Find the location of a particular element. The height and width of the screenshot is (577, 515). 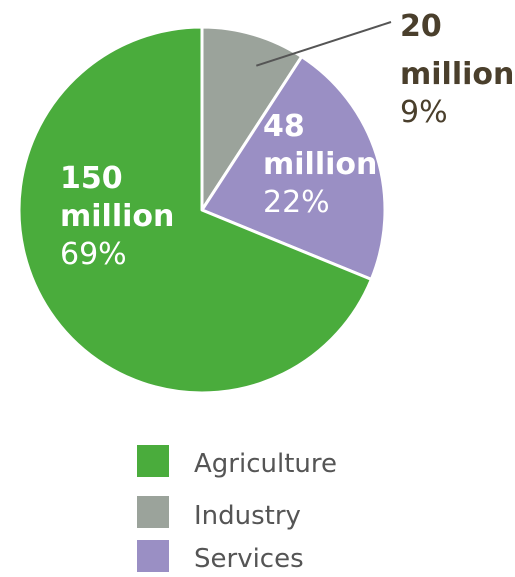

agriculture-slice-label: 150 million 69% is located at coordinates (122, 216).